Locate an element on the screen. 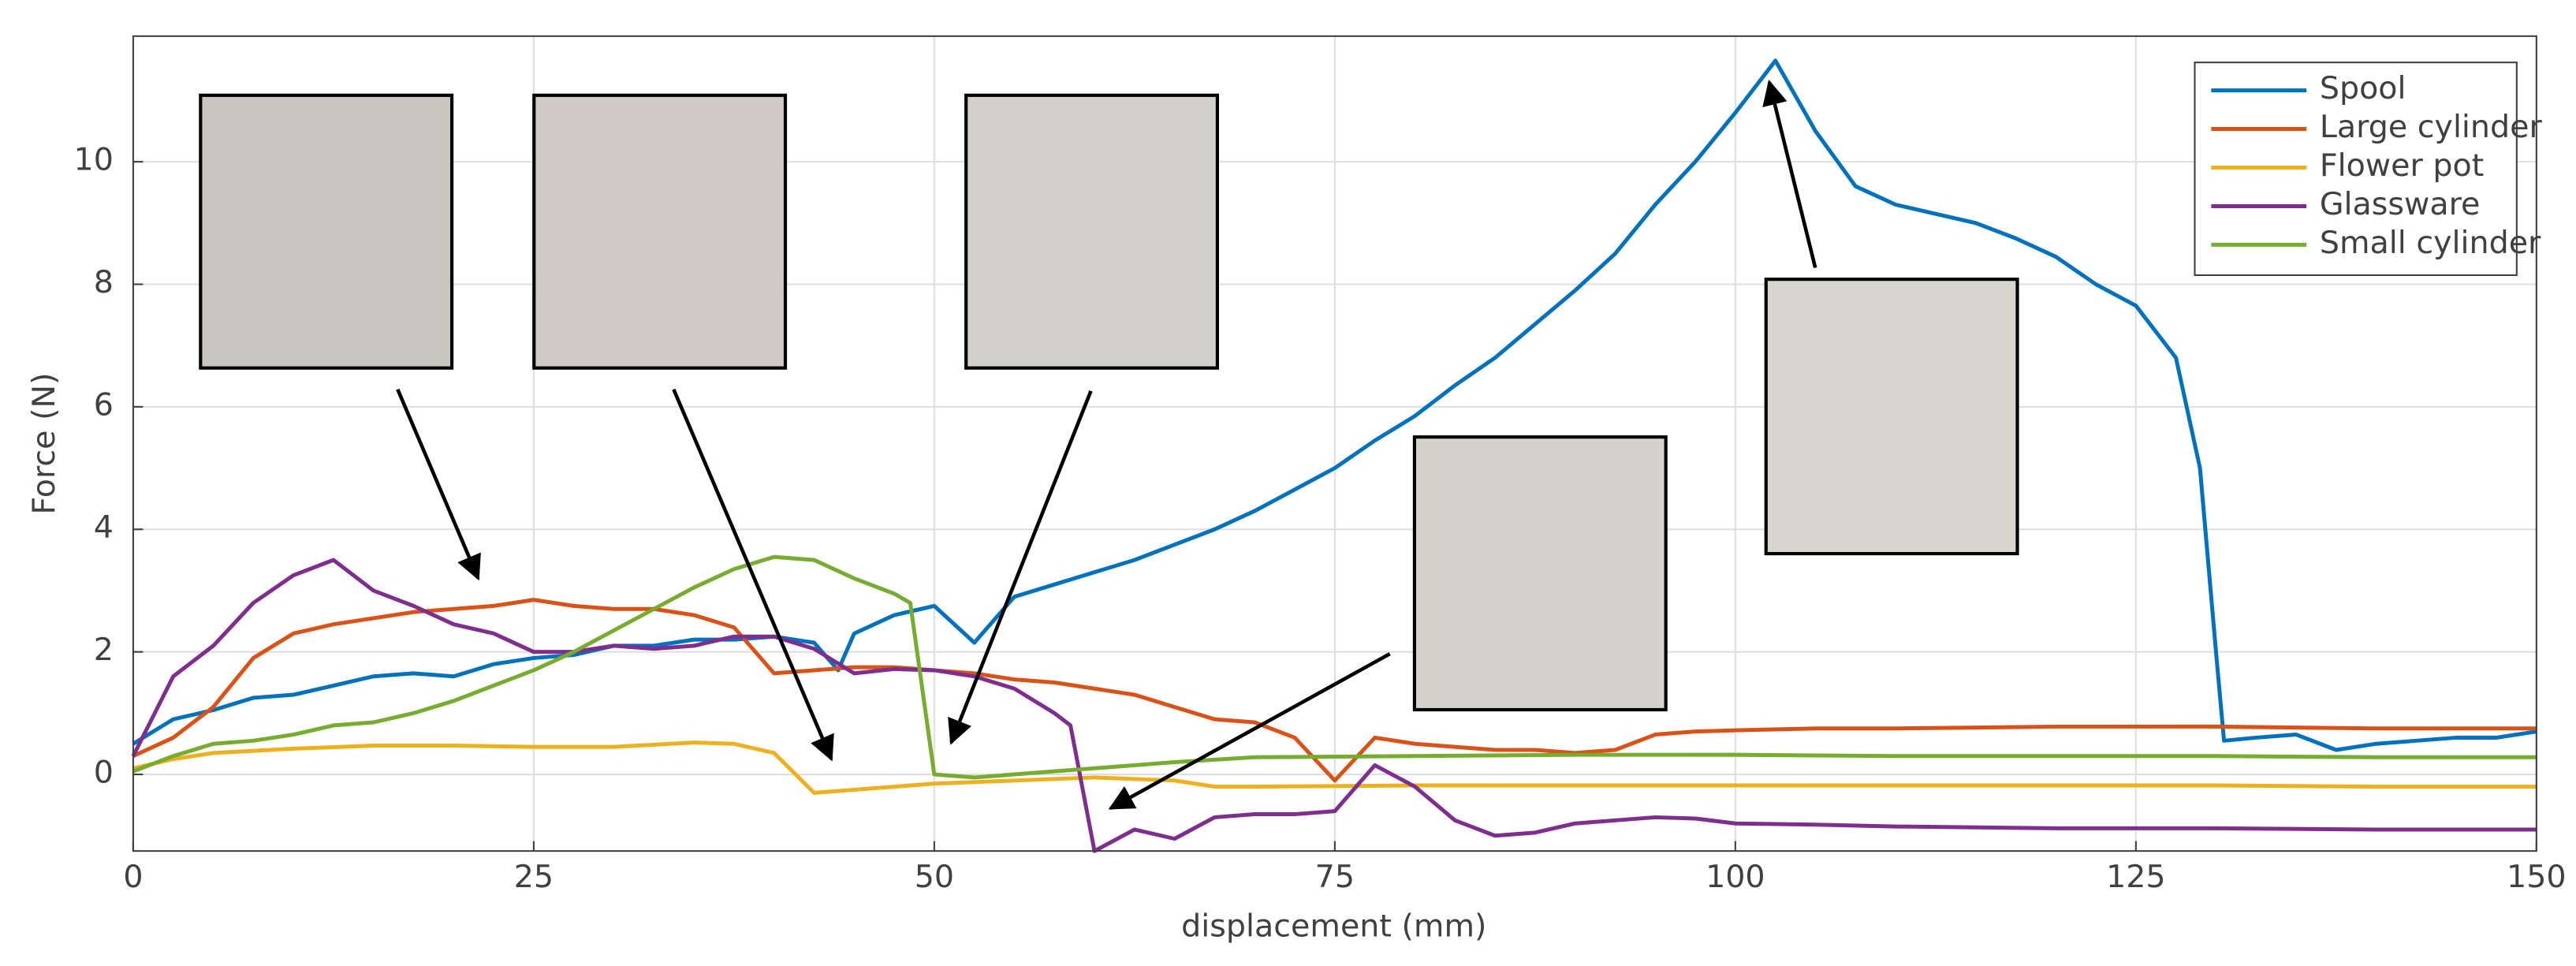 The image size is (2576, 966). x-tick-label: 25 is located at coordinates (534, 877).